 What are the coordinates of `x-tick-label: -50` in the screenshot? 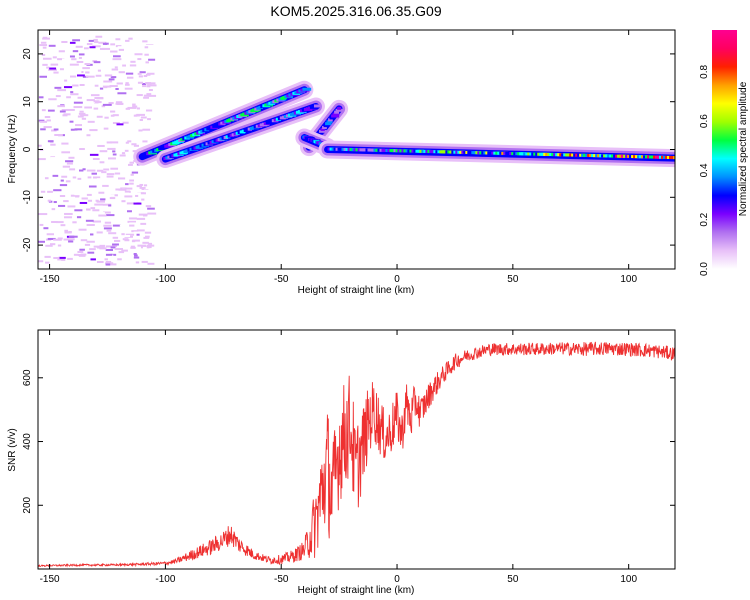 It's located at (281, 579).